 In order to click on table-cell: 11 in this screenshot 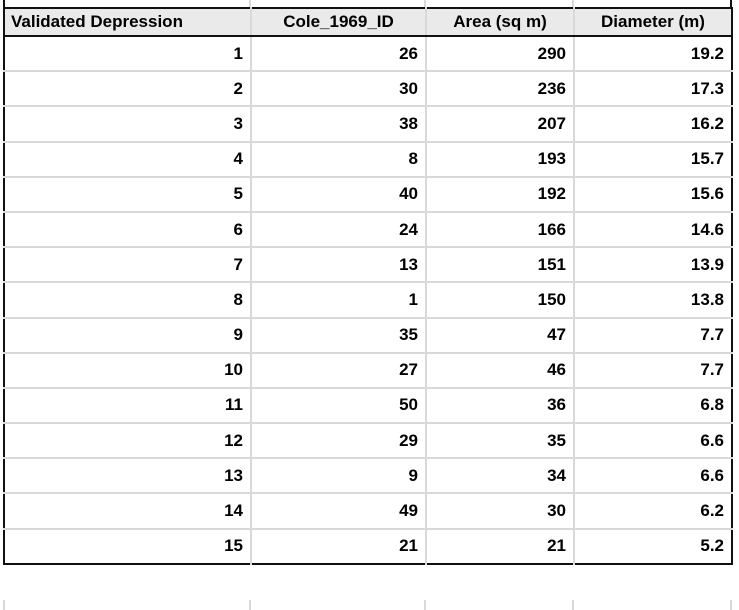, I will do `click(127, 405)`.